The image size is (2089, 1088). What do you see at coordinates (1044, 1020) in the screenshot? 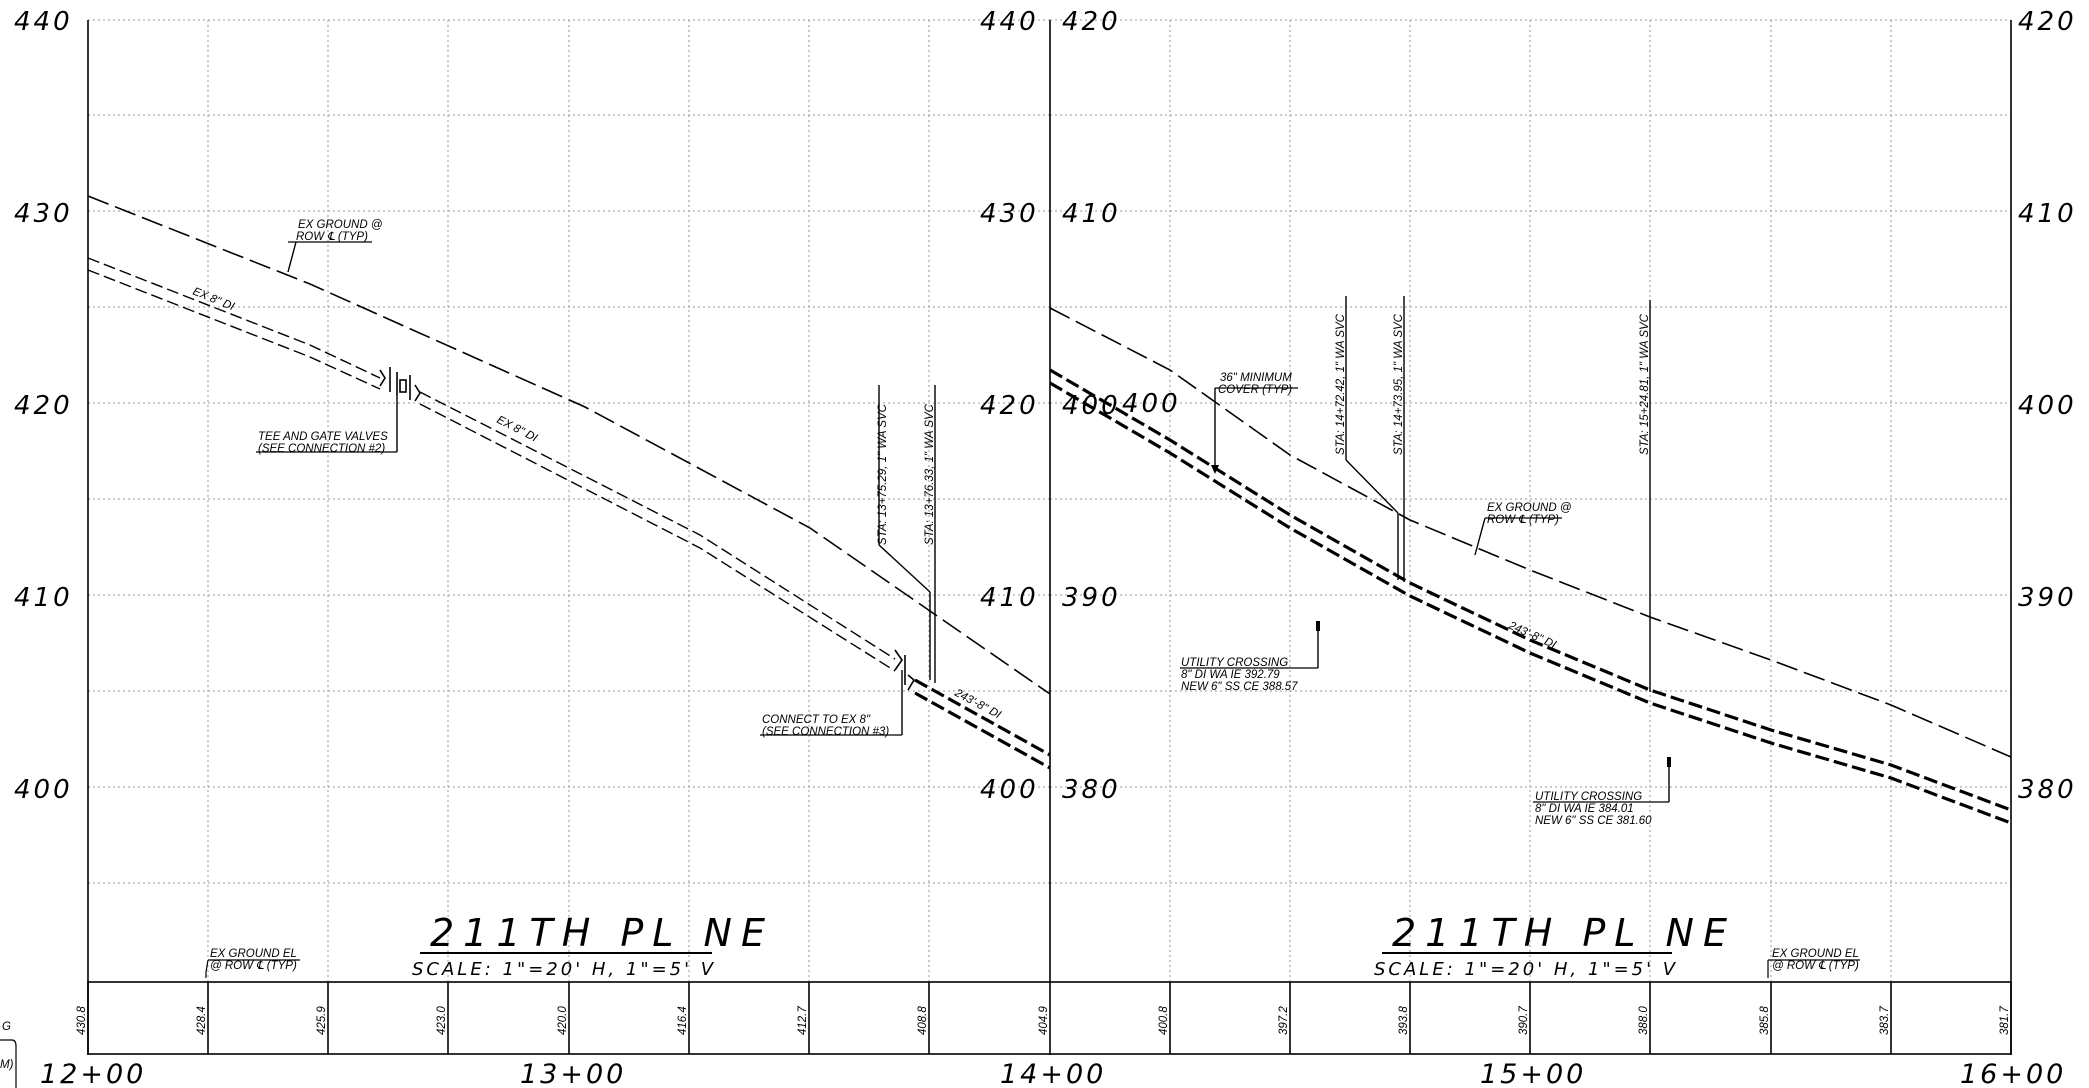
I see `ground-elevation-value: 404.9` at bounding box center [1044, 1020].